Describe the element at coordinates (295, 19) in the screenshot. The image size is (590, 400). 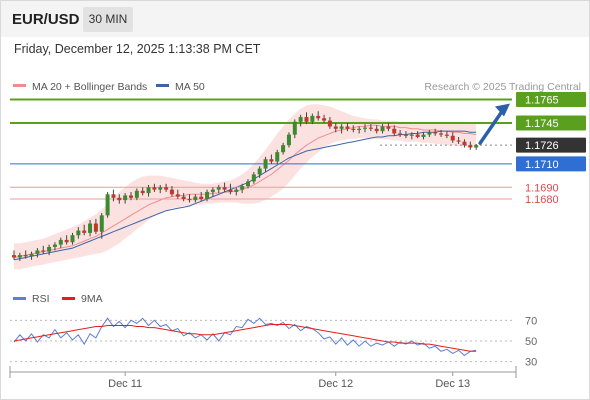
I see `header-bar: EUR/USD 30 MIN` at that location.